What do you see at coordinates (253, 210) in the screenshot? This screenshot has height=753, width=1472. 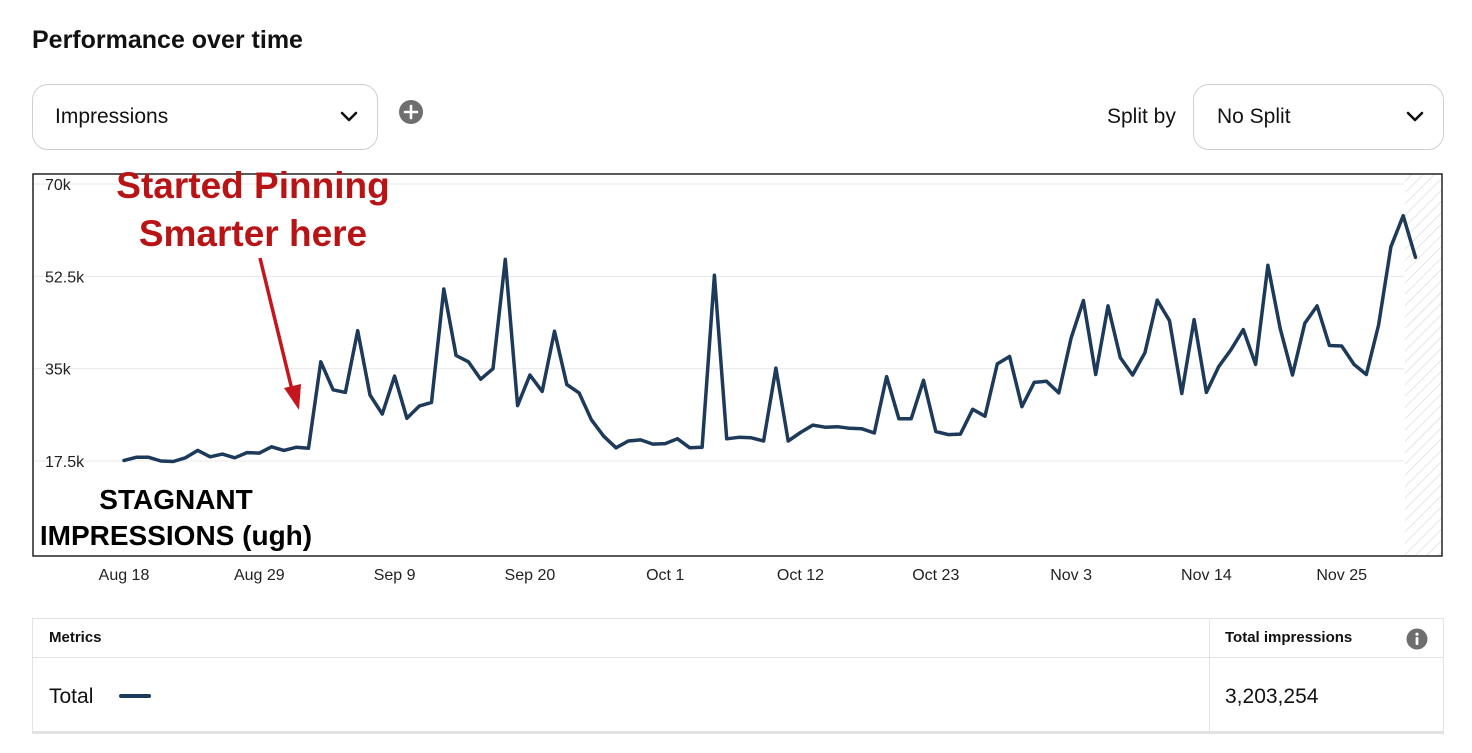 I see `annotation-text: Started Pinning Smarter here` at bounding box center [253, 210].